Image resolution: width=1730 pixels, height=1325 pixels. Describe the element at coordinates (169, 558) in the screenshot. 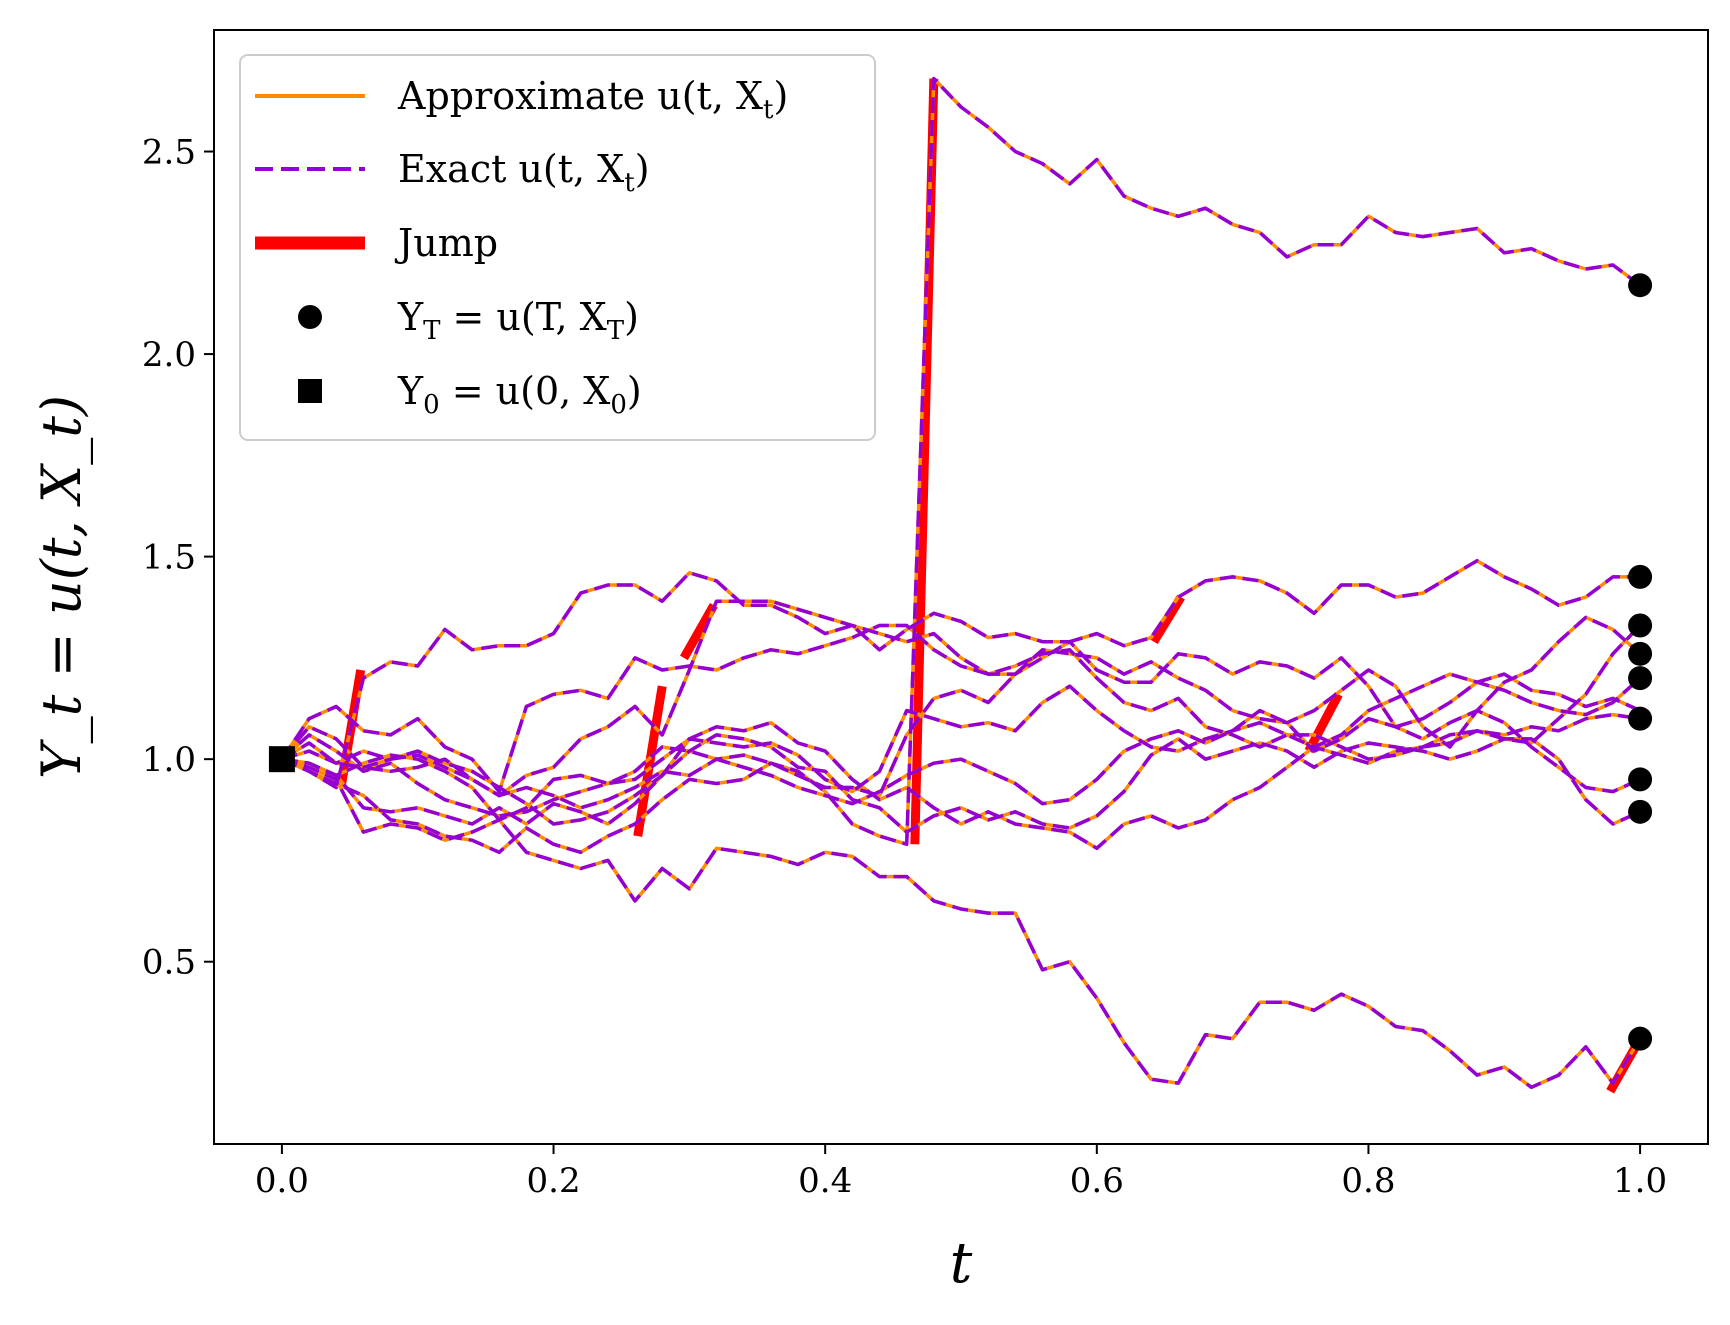

I see `y-tick-label: 1.5` at that location.